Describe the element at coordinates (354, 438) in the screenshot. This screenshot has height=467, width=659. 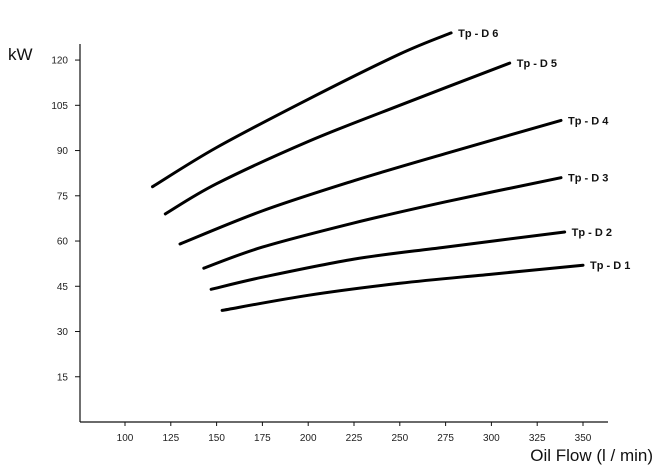
I see `x-tick-label: 225` at that location.